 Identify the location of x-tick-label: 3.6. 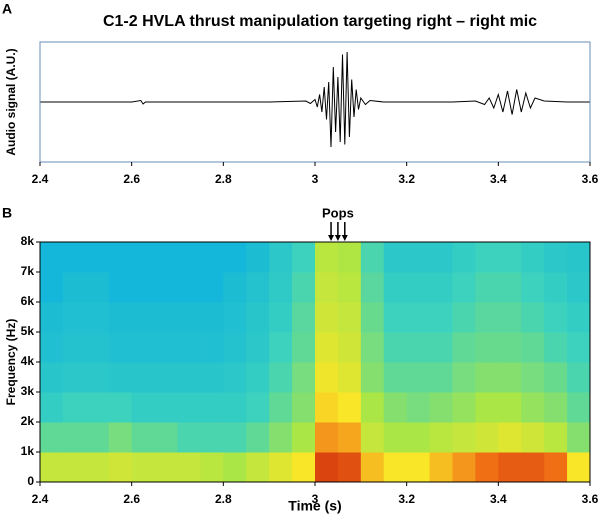
(590, 179).